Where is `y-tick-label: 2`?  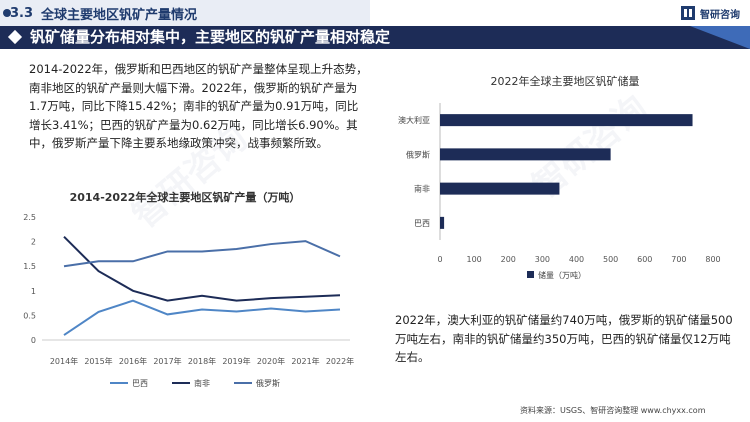 y-tick-label: 2 is located at coordinates (33, 242).